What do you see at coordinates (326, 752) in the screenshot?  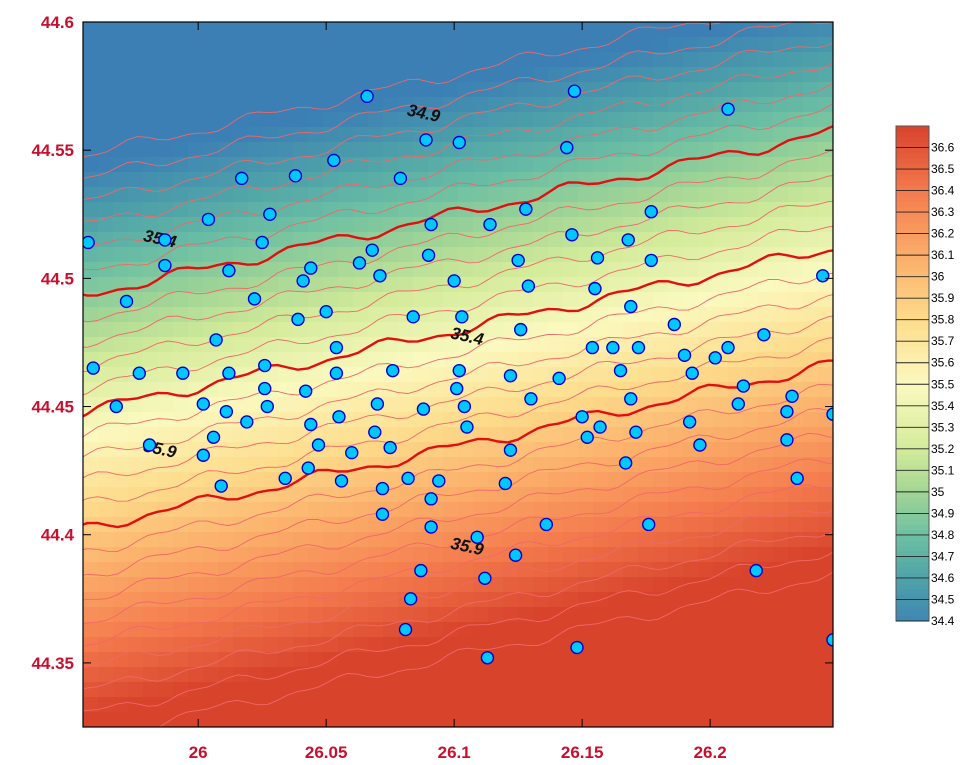 I see `x-tick-label: 26.05` at bounding box center [326, 752].